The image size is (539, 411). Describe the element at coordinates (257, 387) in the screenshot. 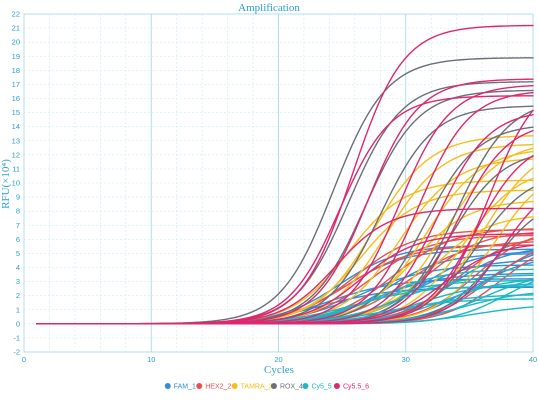

I see `legend-label: TAMRA_3` at that location.